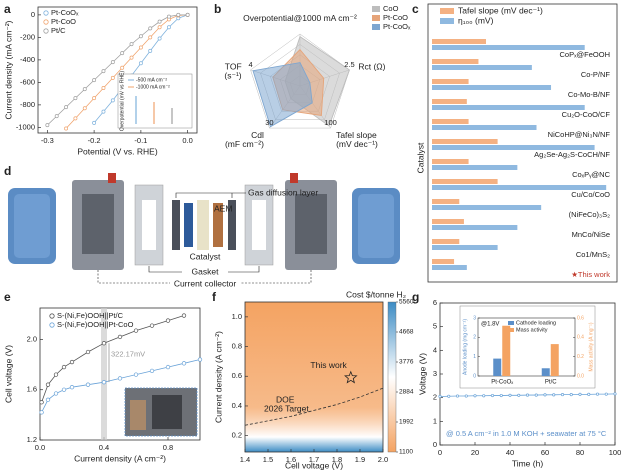  Describe the element at coordinates (406, 302) in the screenshot. I see `colorbar-tick-label: 5560` at that location.